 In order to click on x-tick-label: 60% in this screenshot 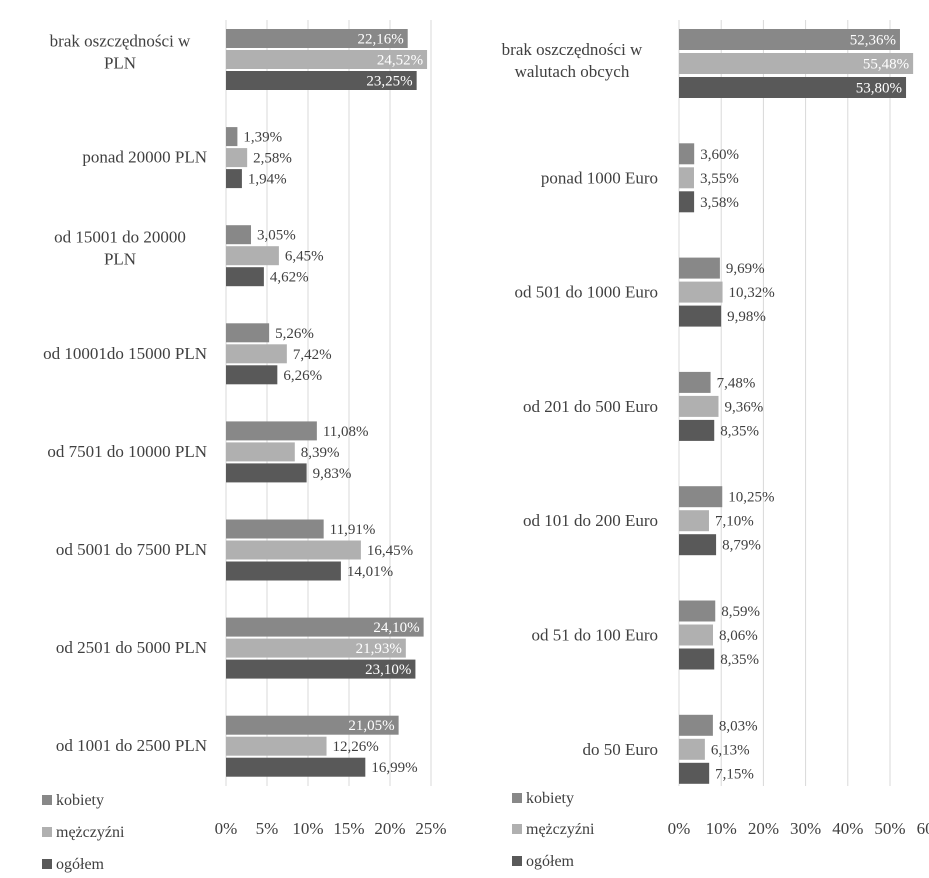, I will do `click(923, 828)`.